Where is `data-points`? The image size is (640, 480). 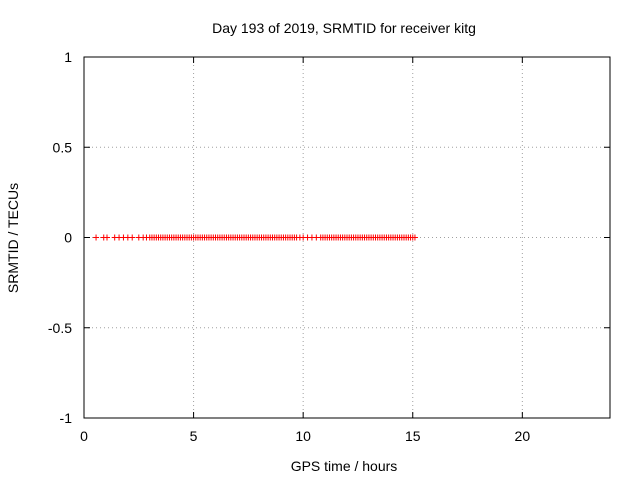
data-points is located at coordinates (255, 237).